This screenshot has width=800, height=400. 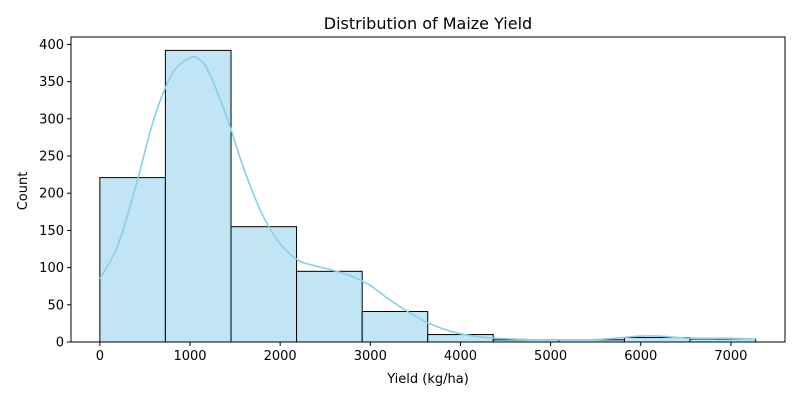 I want to click on y-tick-label: 100, so click(x=51, y=268).